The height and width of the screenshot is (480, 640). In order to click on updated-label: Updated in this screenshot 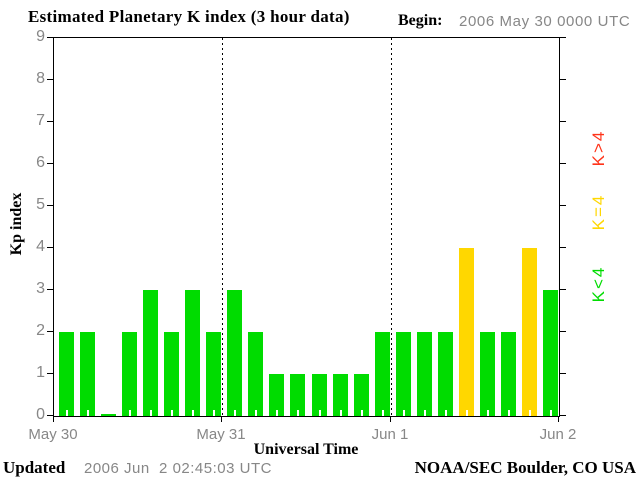, I will do `click(34, 467)`.